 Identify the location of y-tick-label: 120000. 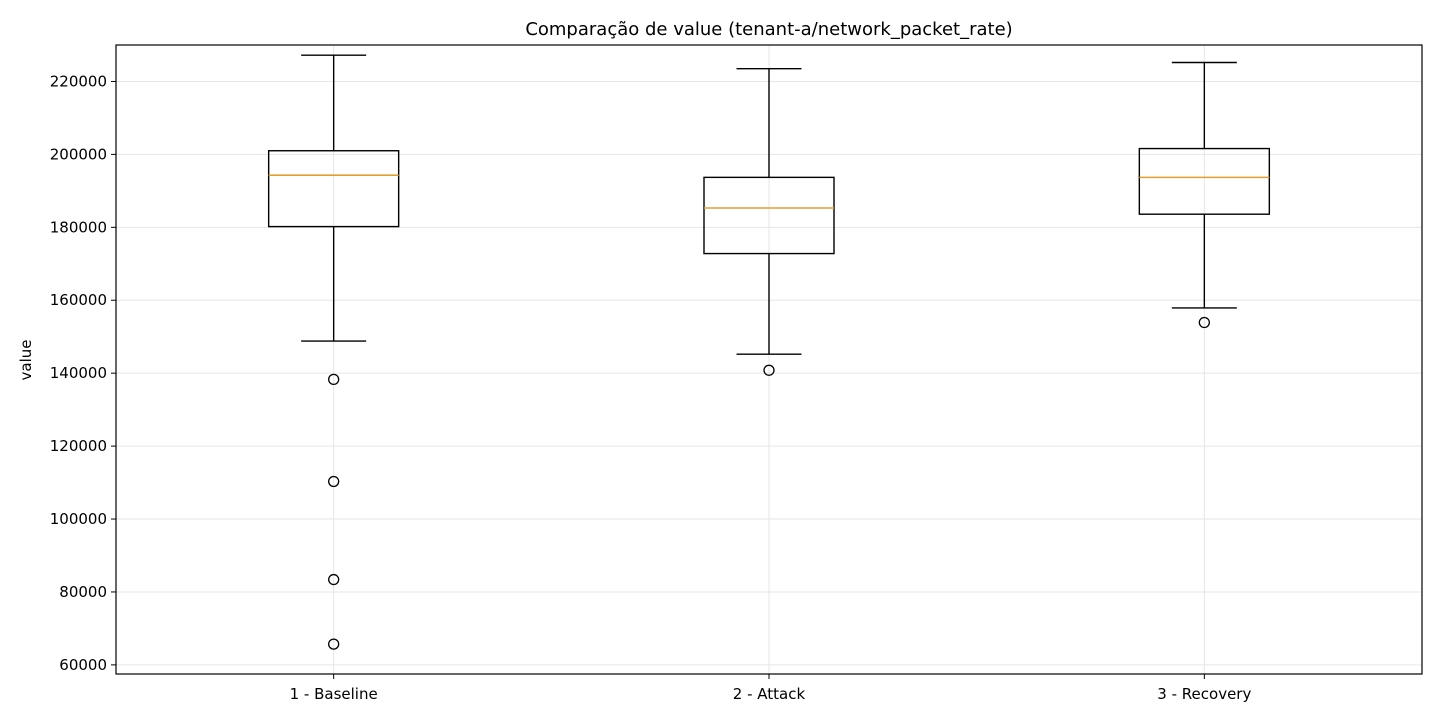
(78, 446).